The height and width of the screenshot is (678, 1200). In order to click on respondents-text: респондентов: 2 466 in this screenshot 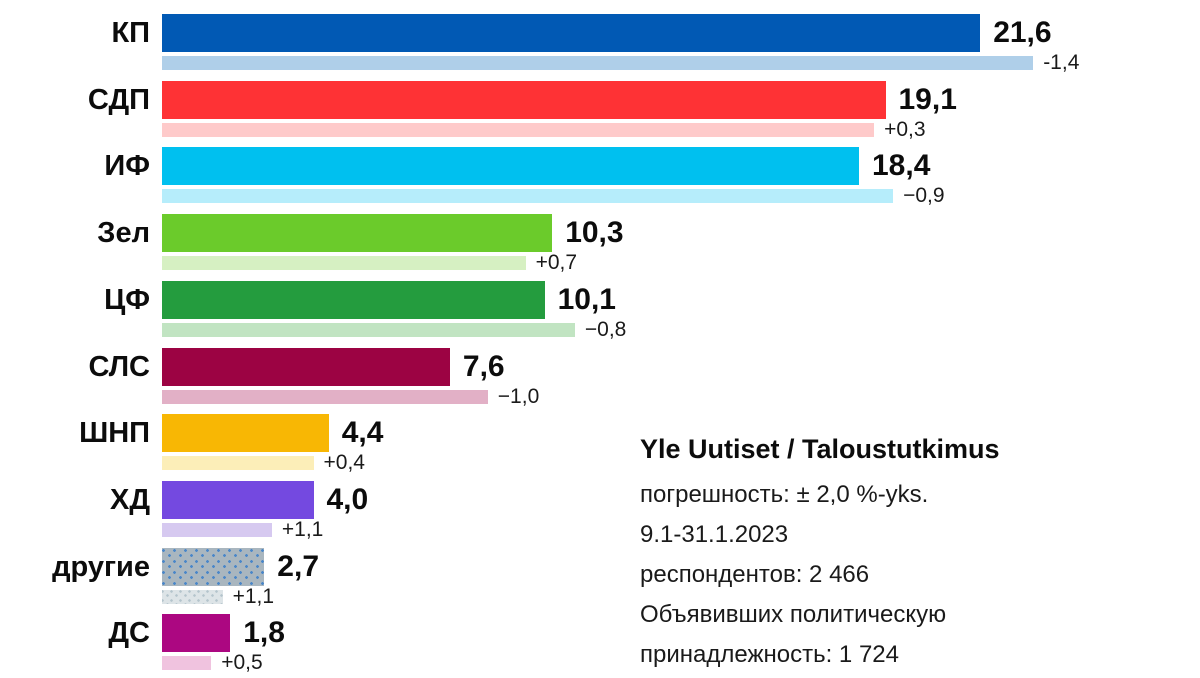, I will do `click(755, 574)`.